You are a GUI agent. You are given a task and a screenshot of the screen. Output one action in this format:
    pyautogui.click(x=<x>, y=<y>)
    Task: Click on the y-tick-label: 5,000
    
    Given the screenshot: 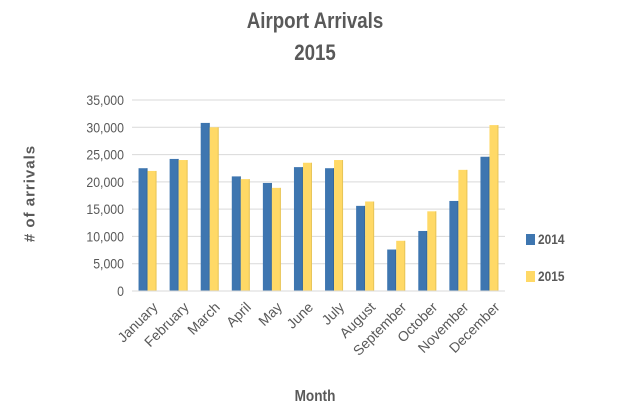 What is the action you would take?
    pyautogui.click(x=108, y=264)
    